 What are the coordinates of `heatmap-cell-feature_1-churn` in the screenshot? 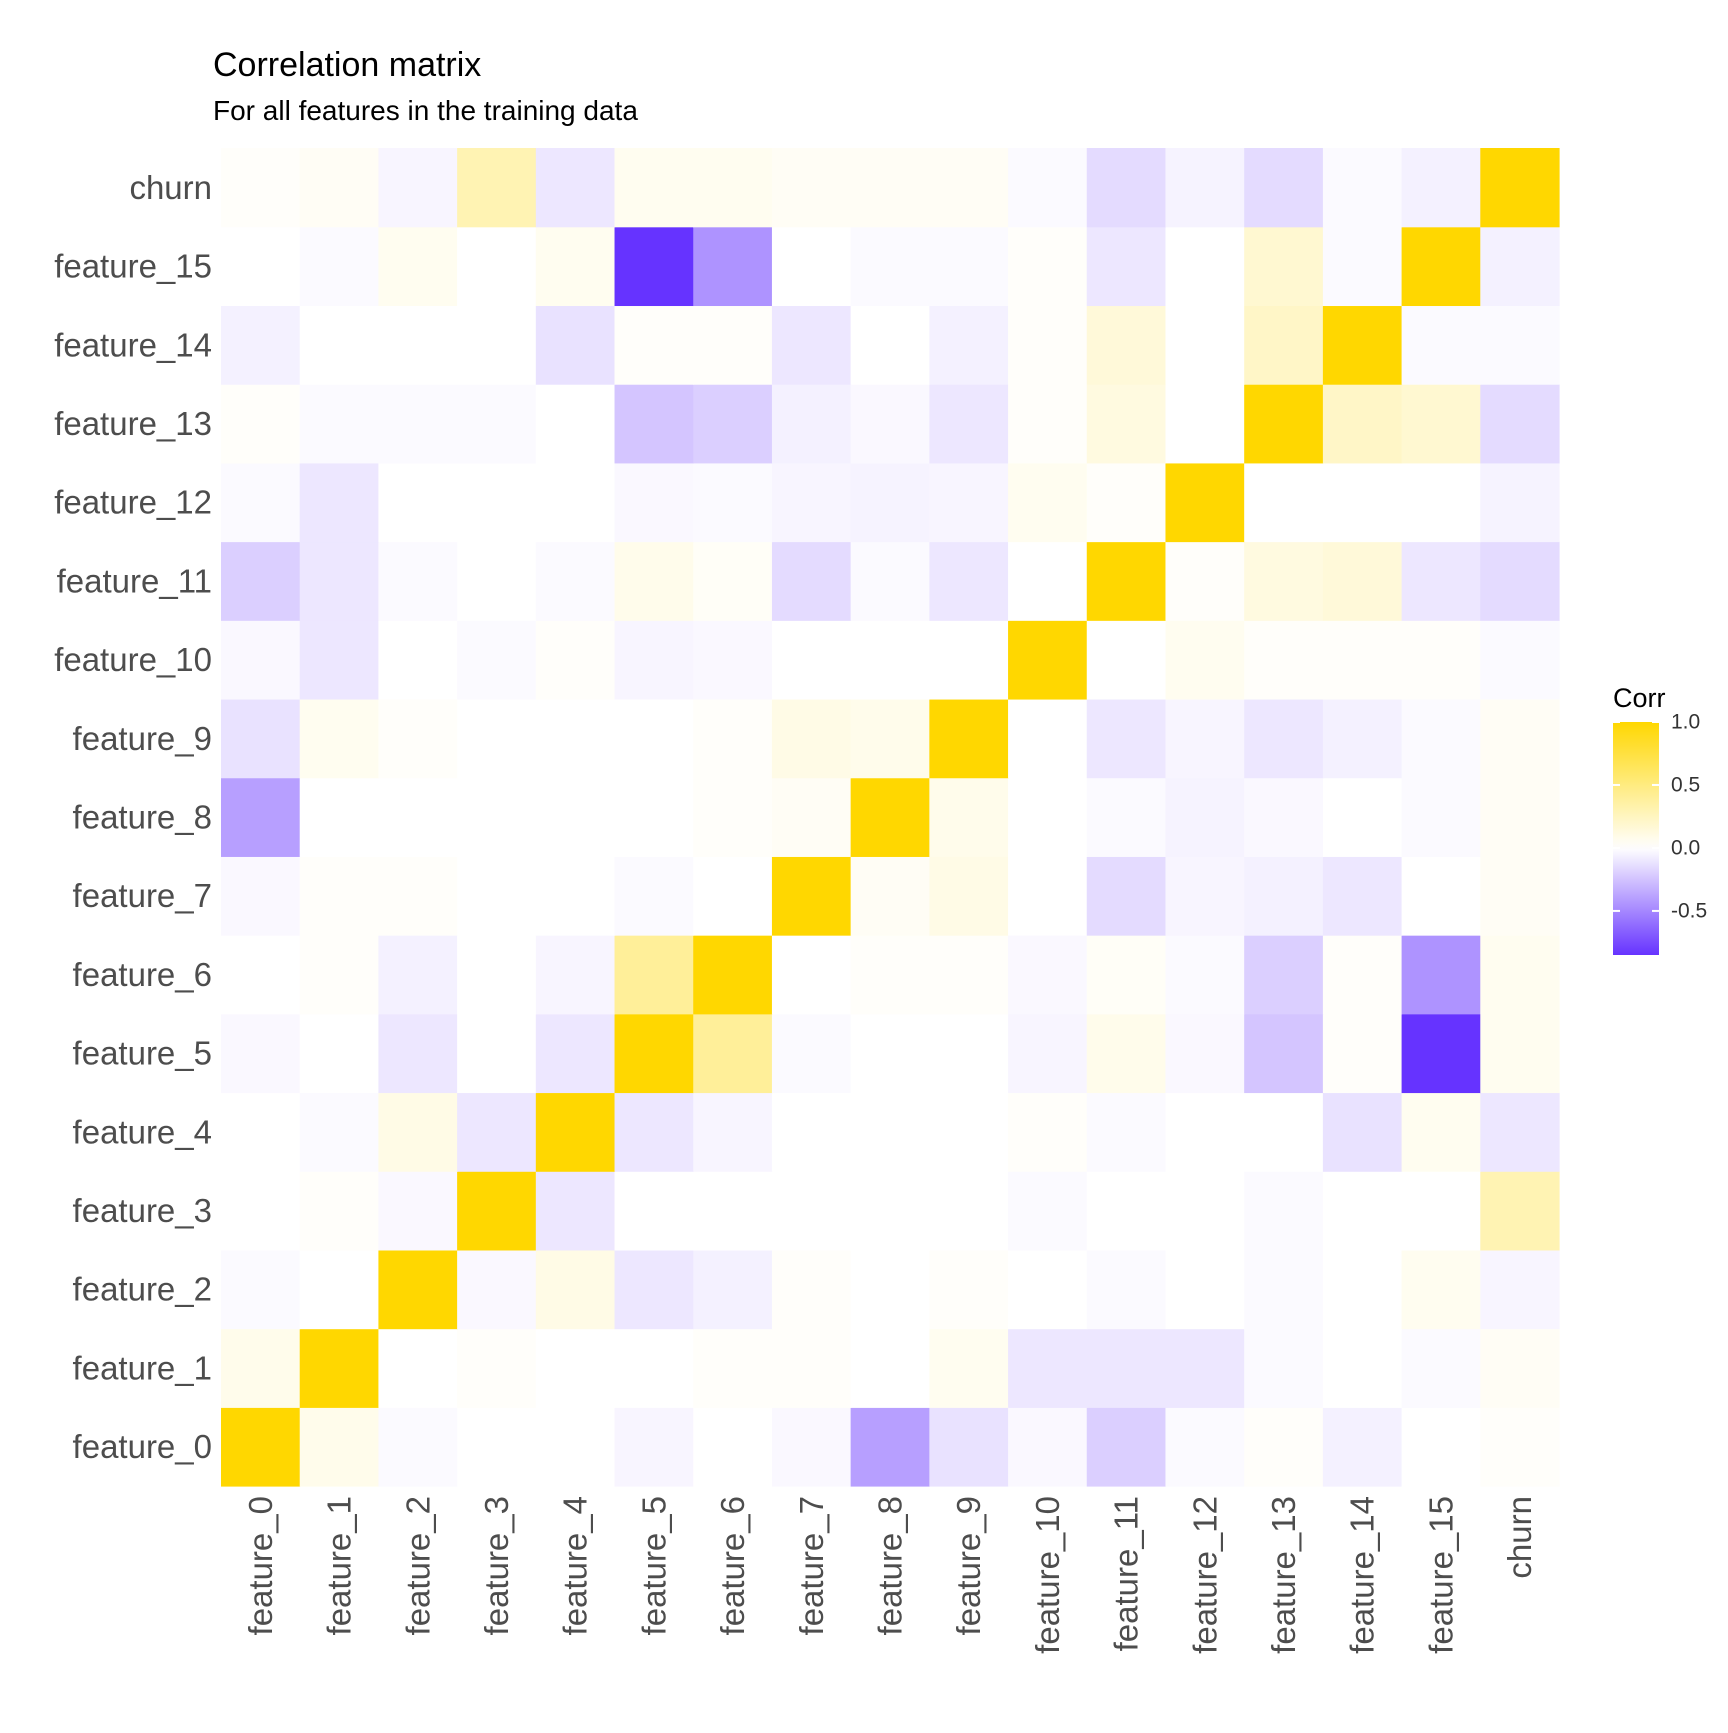 It's located at (1520, 1368).